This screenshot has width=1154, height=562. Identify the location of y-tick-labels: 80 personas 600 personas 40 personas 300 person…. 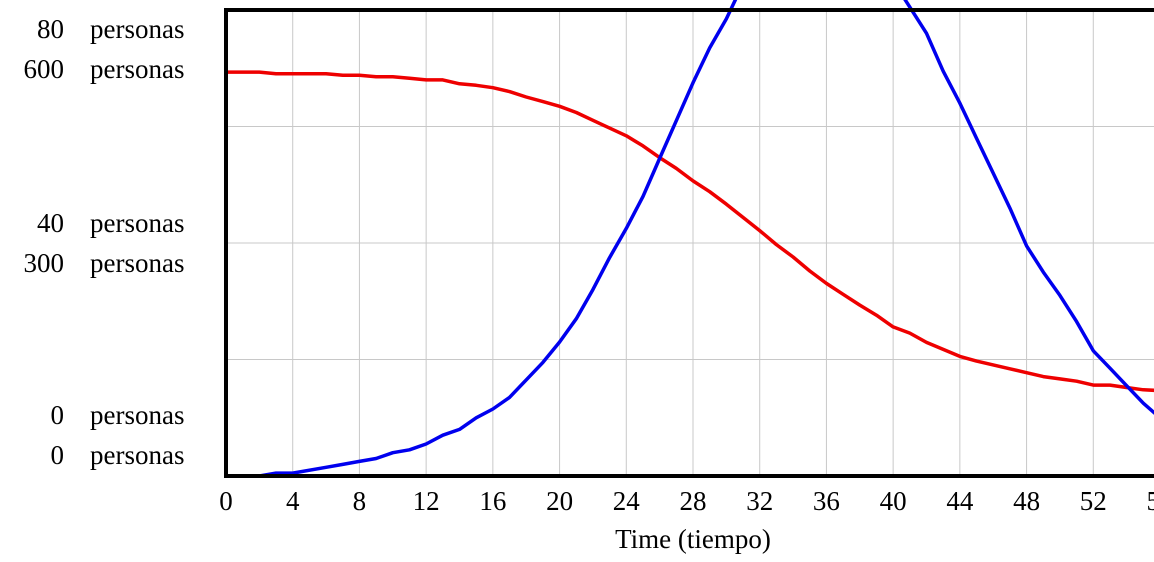
(104, 242).